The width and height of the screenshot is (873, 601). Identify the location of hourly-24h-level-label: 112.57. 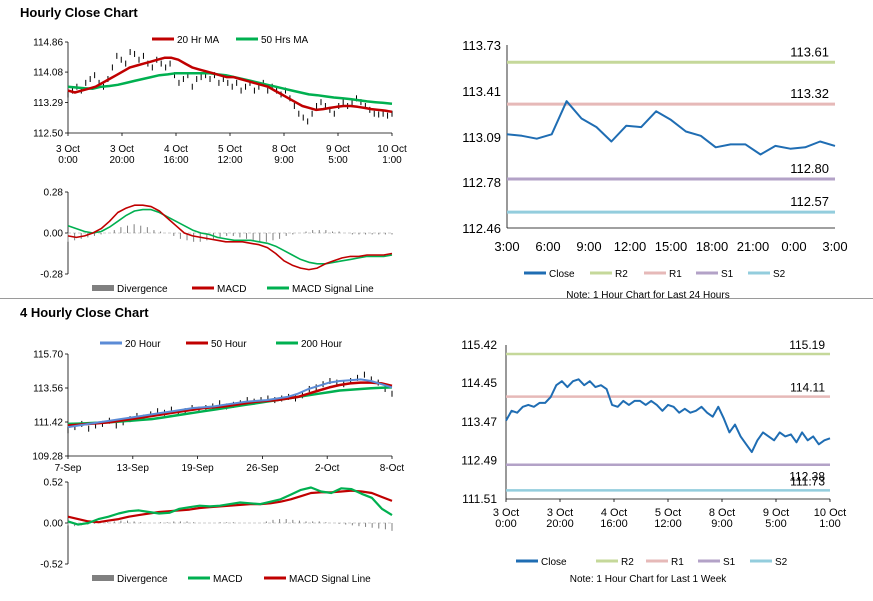
(809, 201).